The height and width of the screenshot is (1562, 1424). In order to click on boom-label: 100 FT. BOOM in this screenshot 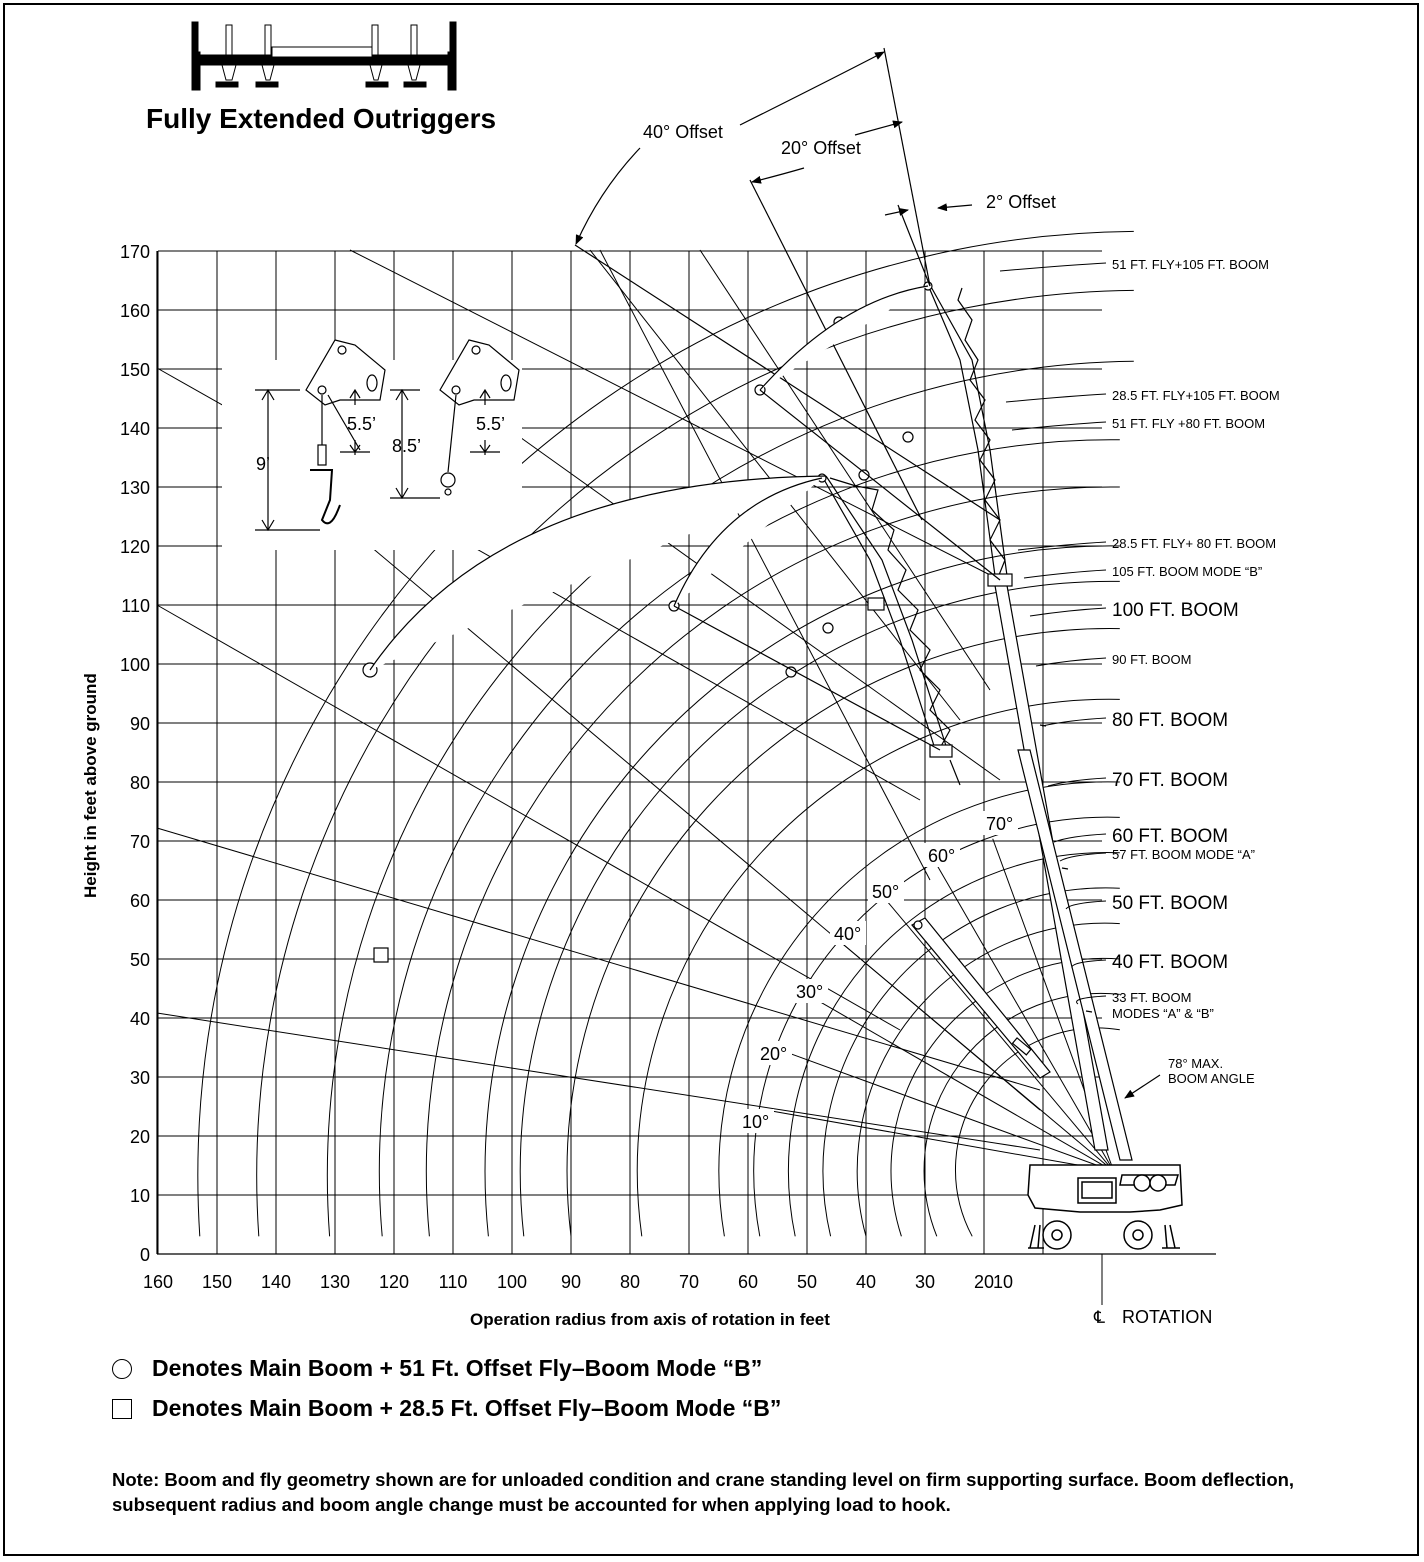, I will do `click(1175, 610)`.